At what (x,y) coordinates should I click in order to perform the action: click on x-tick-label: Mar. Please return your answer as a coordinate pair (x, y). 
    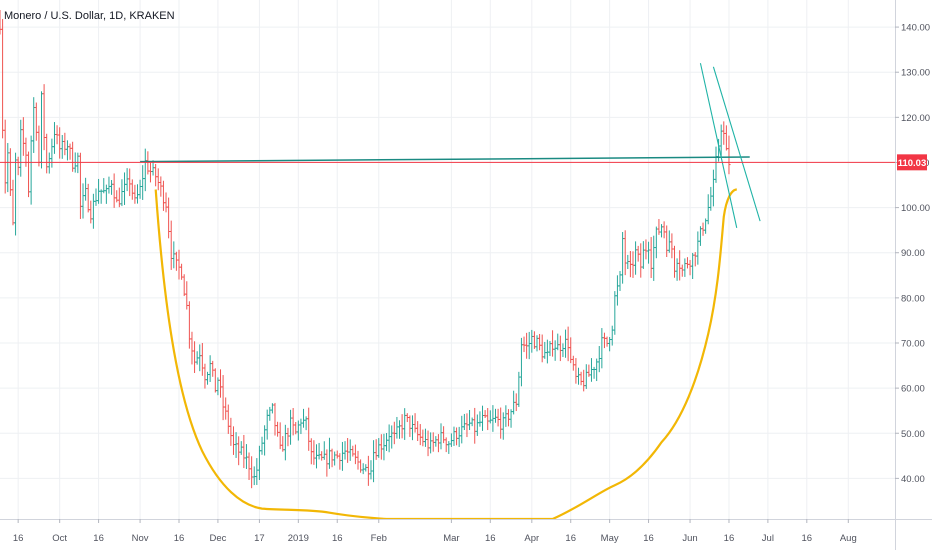
    Looking at the image, I should click on (451, 538).